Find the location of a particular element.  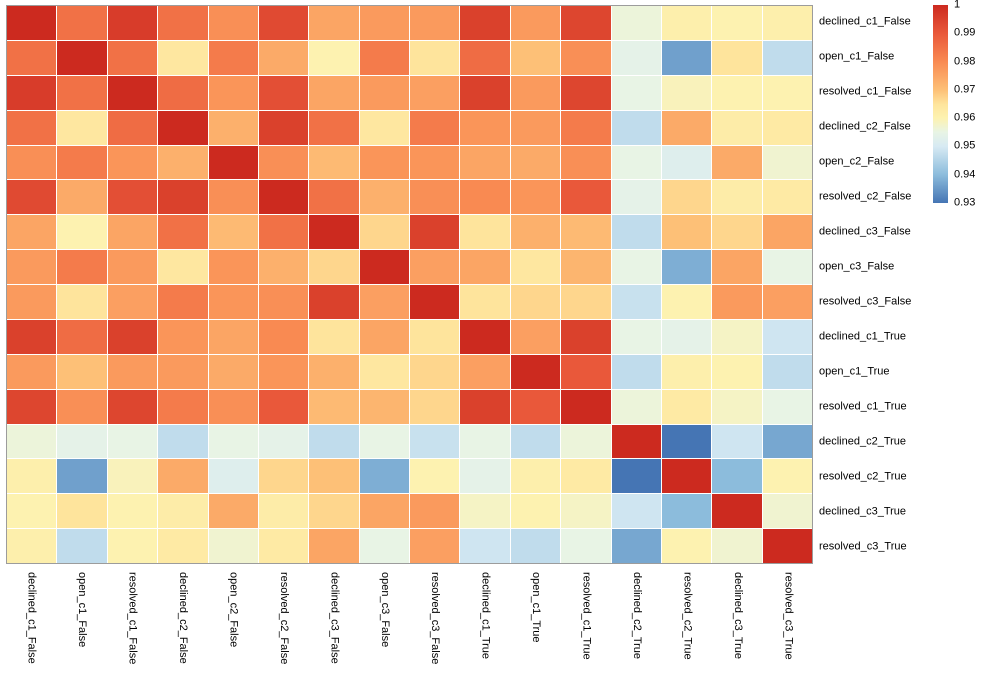

column-label: resolved_c3_True is located at coordinates (788, 616).